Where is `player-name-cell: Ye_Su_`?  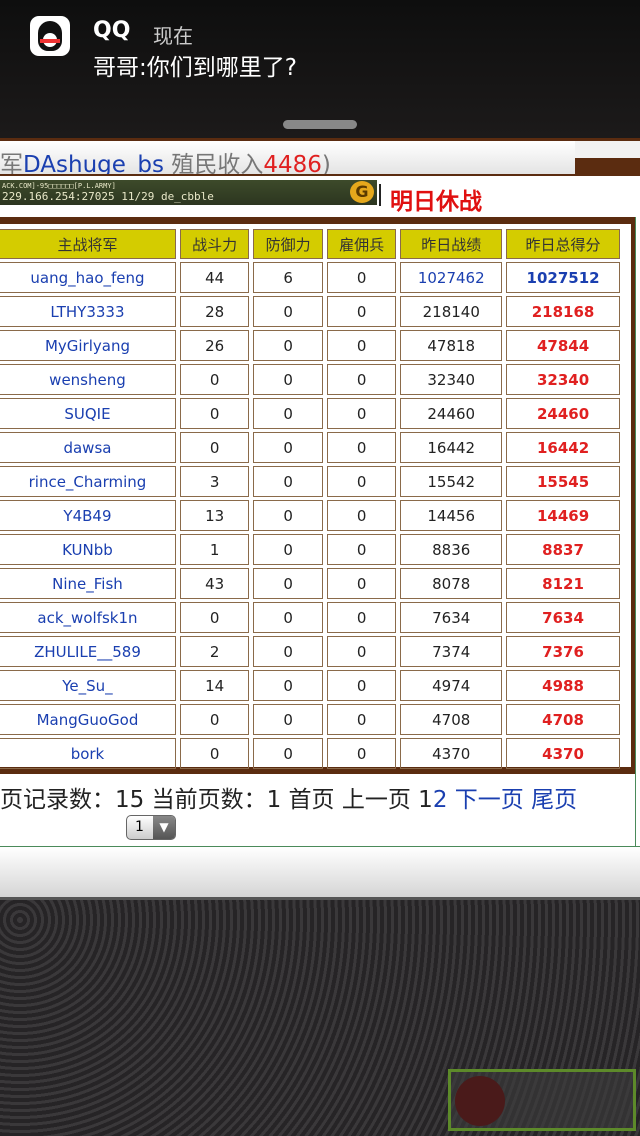 player-name-cell: Ye_Su_ is located at coordinates (88, 685).